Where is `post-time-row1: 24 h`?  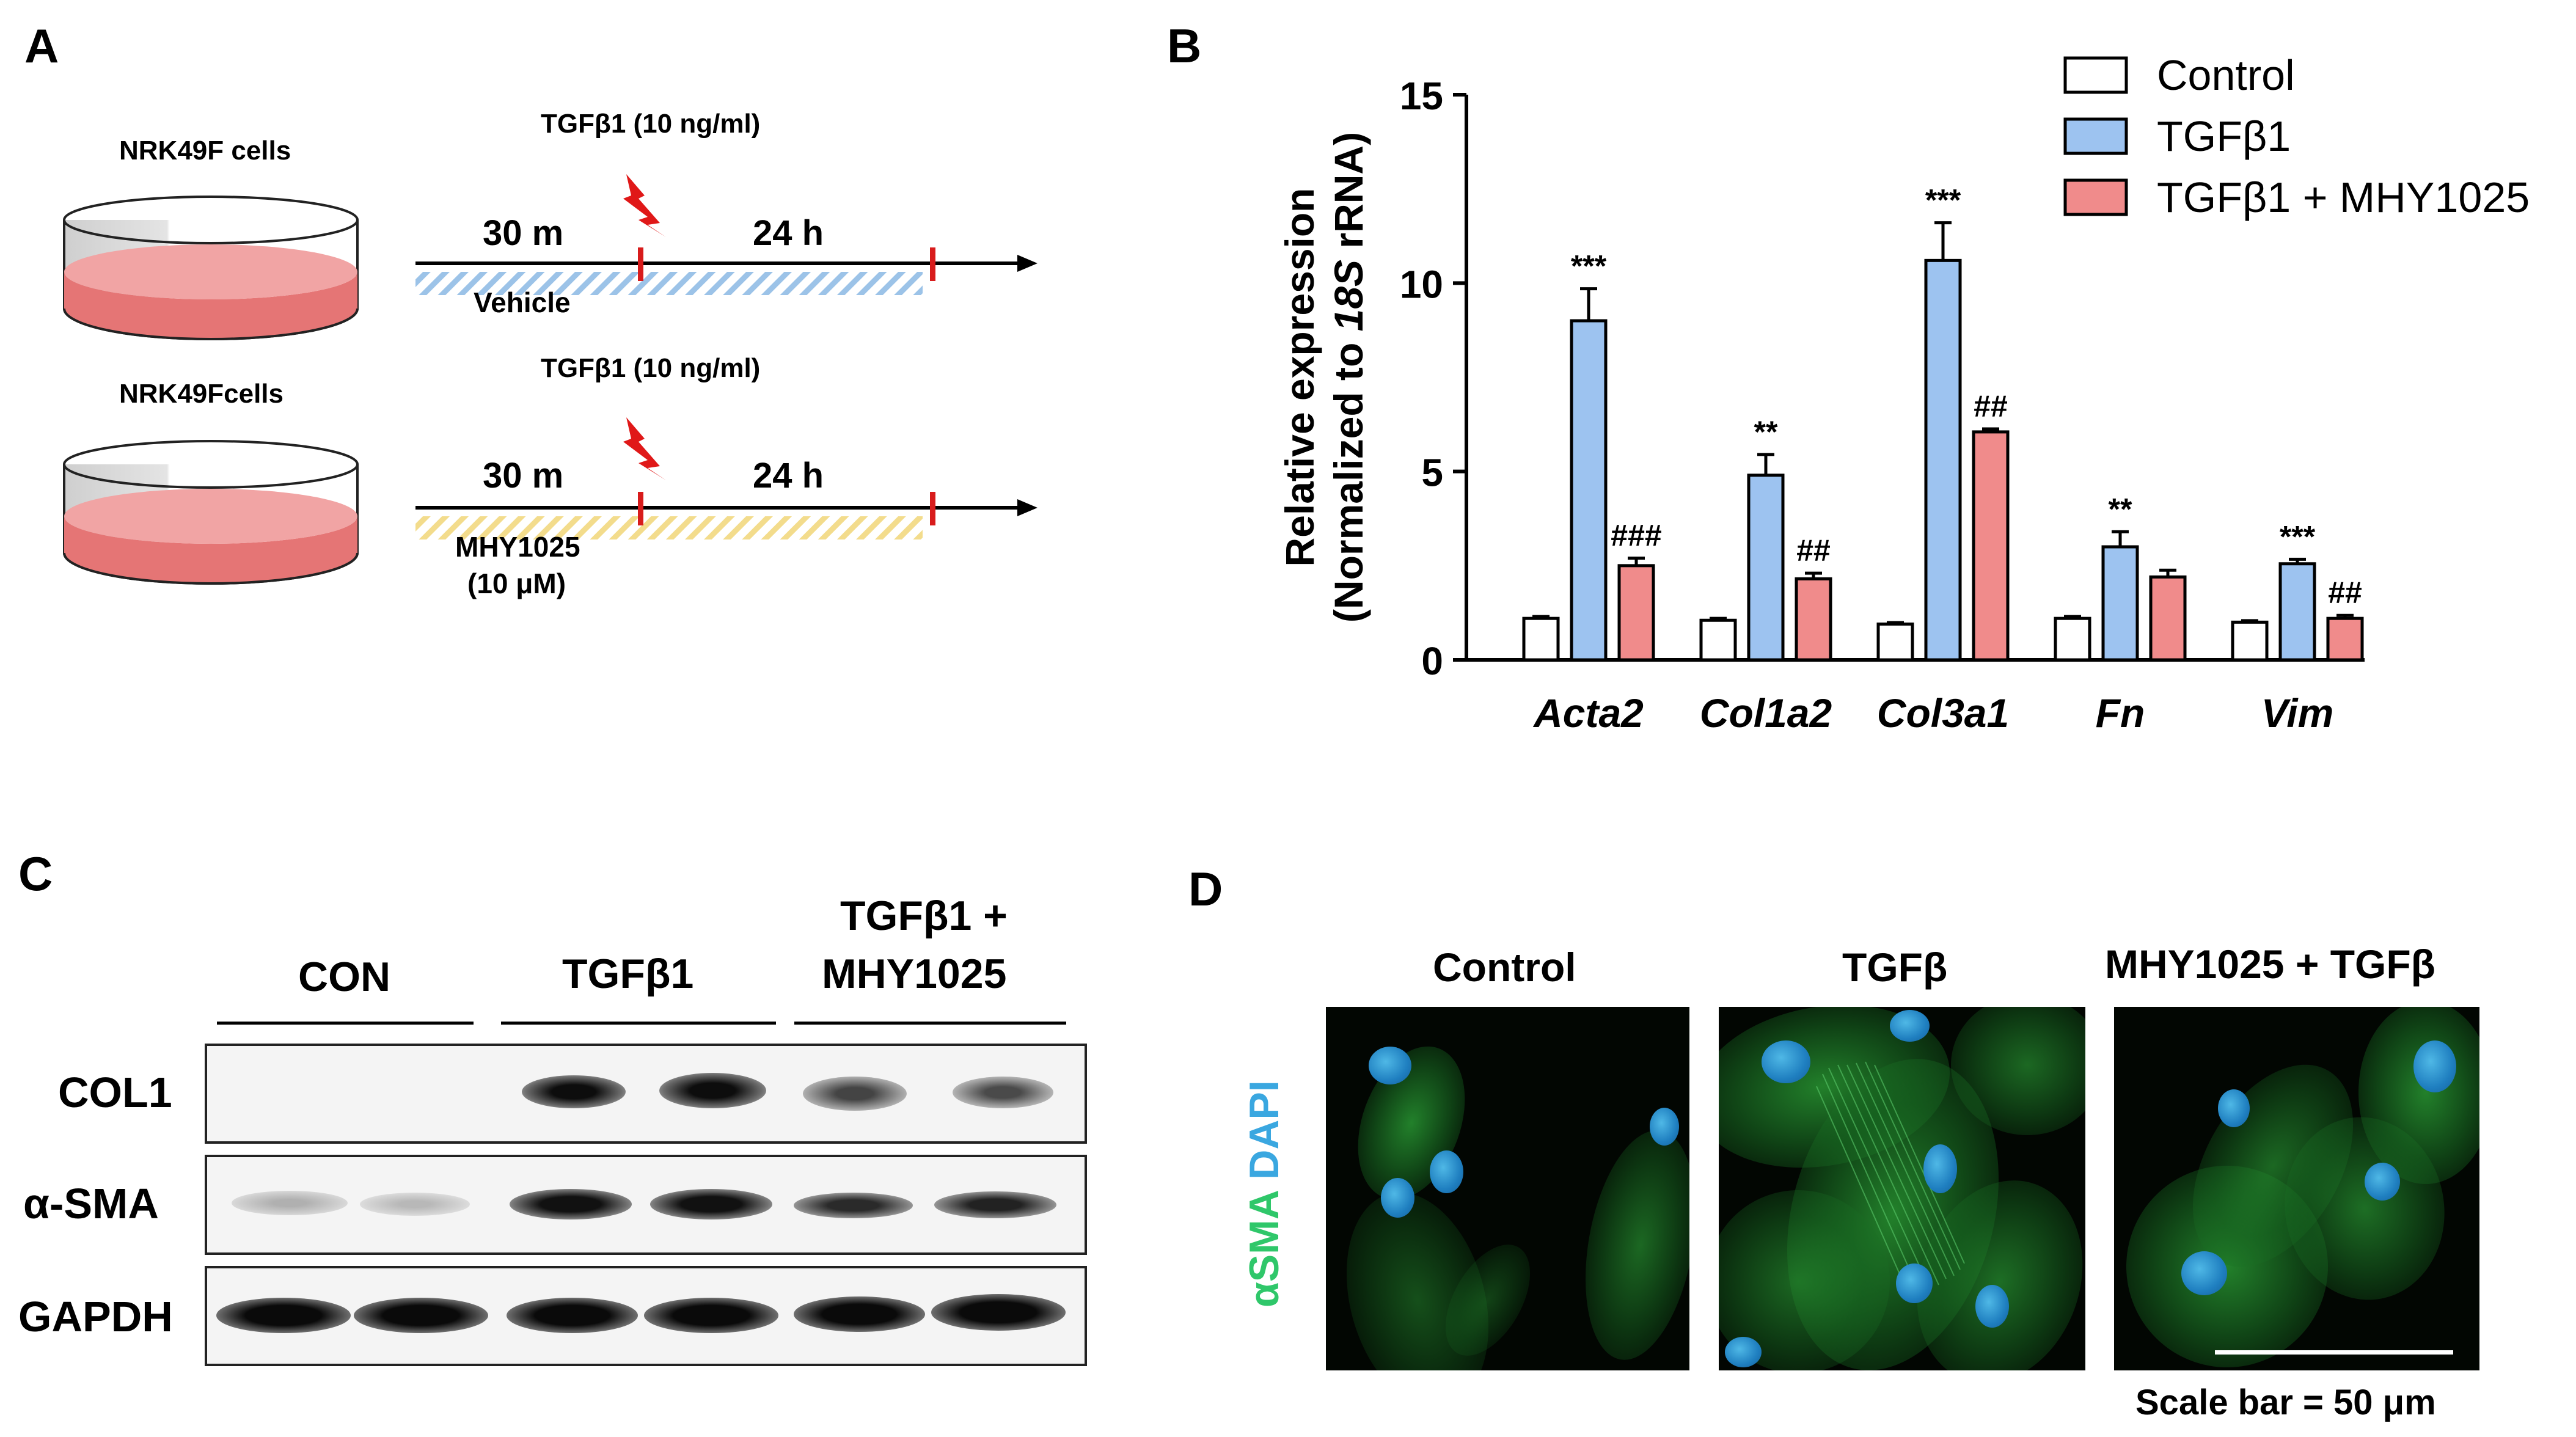 post-time-row1: 24 h is located at coordinates (788, 233).